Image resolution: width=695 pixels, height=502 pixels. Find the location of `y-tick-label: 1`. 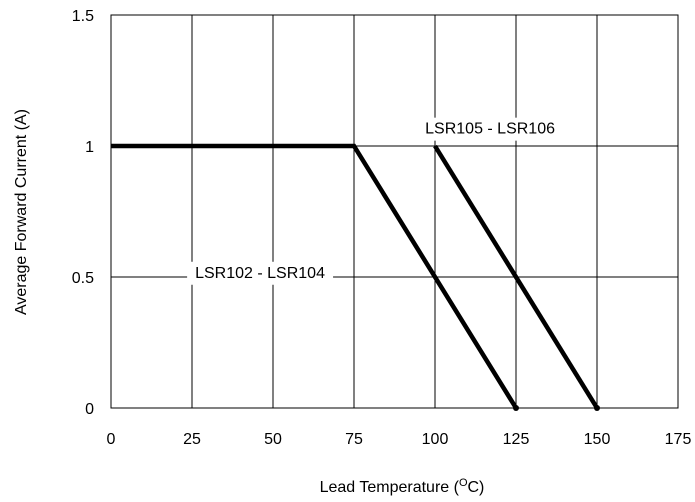

y-tick-label: 1 is located at coordinates (89, 147).